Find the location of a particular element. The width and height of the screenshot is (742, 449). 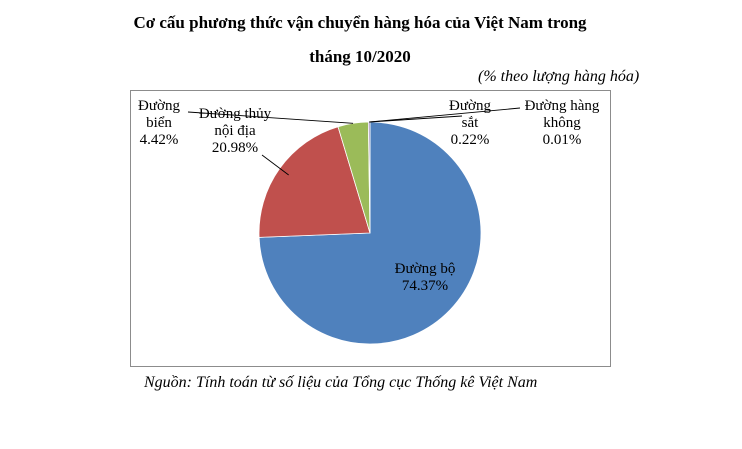

label-sea-name-2: biển is located at coordinates (159, 123).